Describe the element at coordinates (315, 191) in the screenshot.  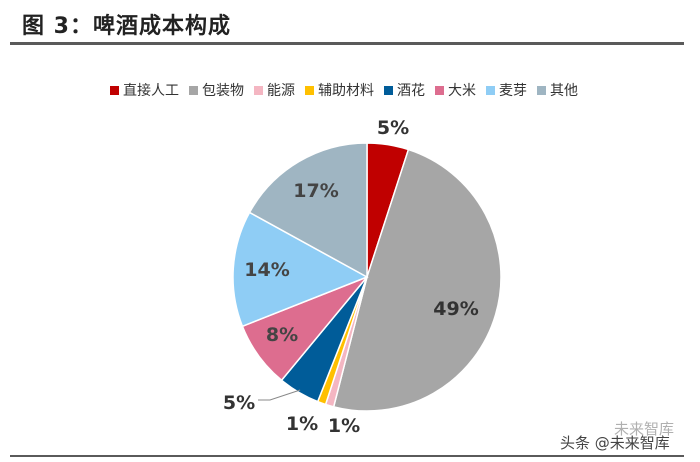
I see `data-label: 17%` at that location.